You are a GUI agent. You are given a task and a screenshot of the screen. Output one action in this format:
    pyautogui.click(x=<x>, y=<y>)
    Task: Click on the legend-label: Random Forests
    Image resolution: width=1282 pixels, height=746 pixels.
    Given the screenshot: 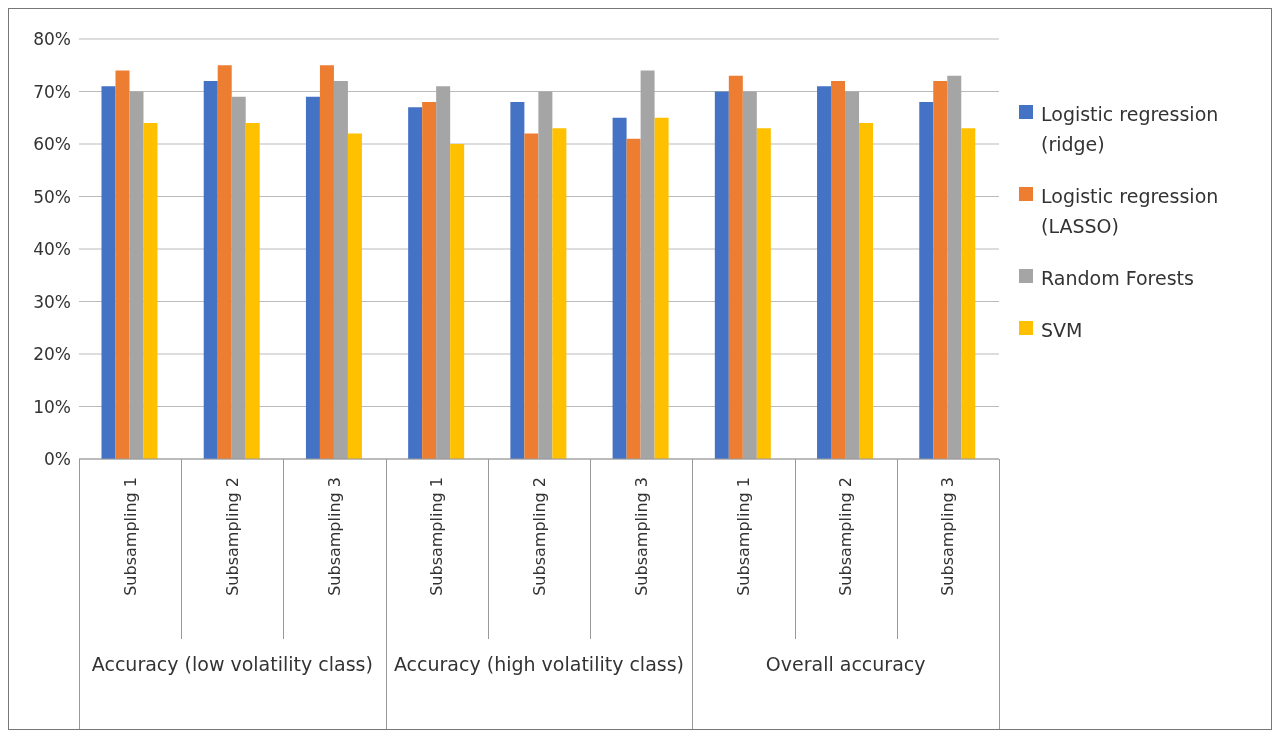 What is the action you would take?
    pyautogui.click(x=1117, y=278)
    